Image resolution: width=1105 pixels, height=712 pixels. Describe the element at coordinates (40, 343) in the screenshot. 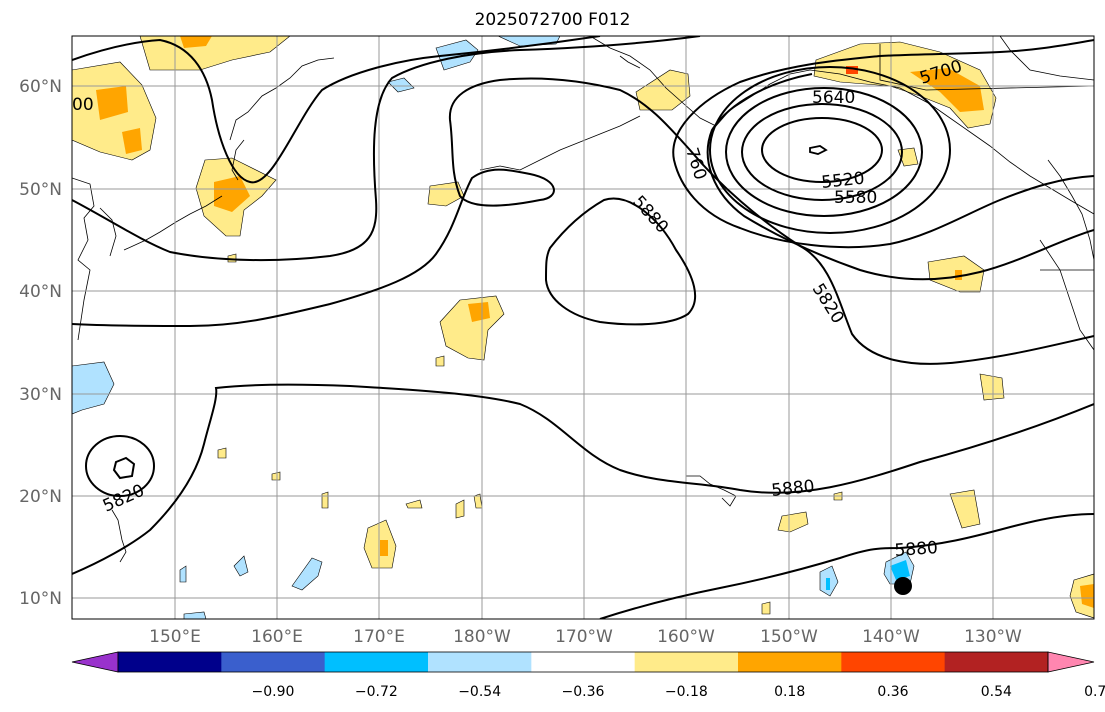

I see `latitude-labels: 60°N 50°N 40°N 30°N 20°N 10°N` at that location.